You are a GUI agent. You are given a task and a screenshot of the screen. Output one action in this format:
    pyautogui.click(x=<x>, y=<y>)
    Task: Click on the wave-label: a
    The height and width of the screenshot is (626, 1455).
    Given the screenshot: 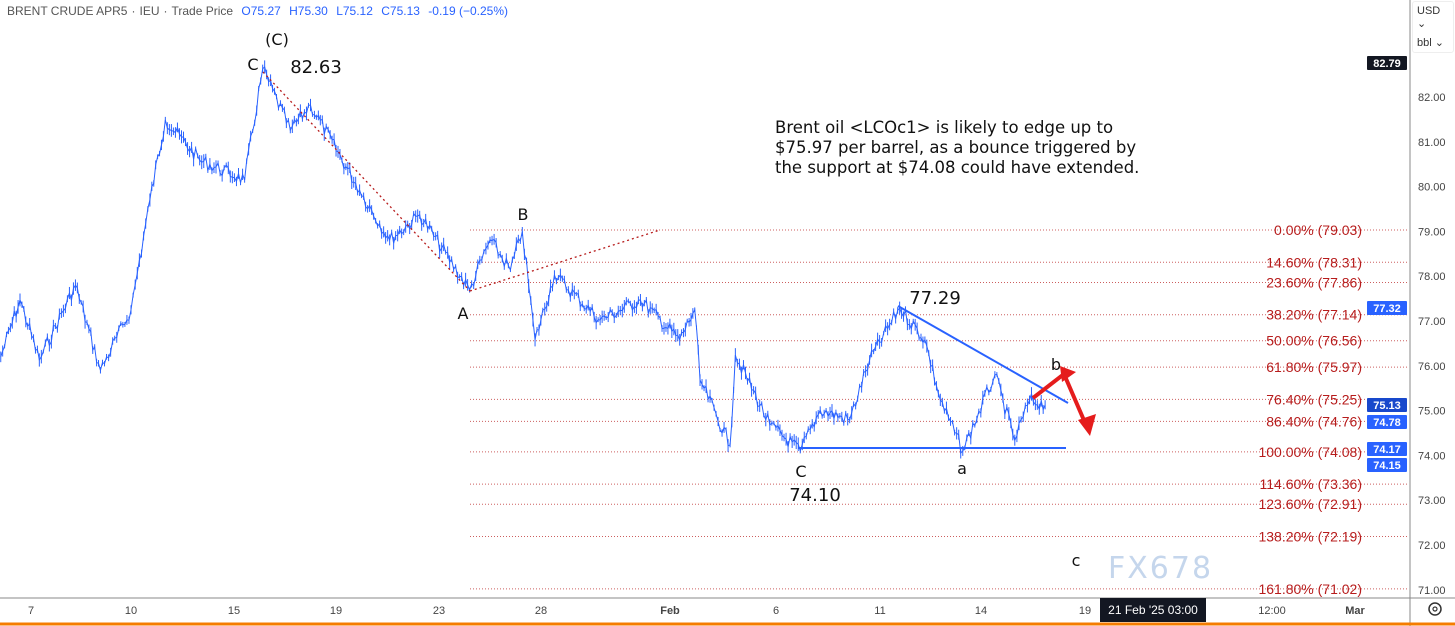 What is the action you would take?
    pyautogui.click(x=962, y=468)
    